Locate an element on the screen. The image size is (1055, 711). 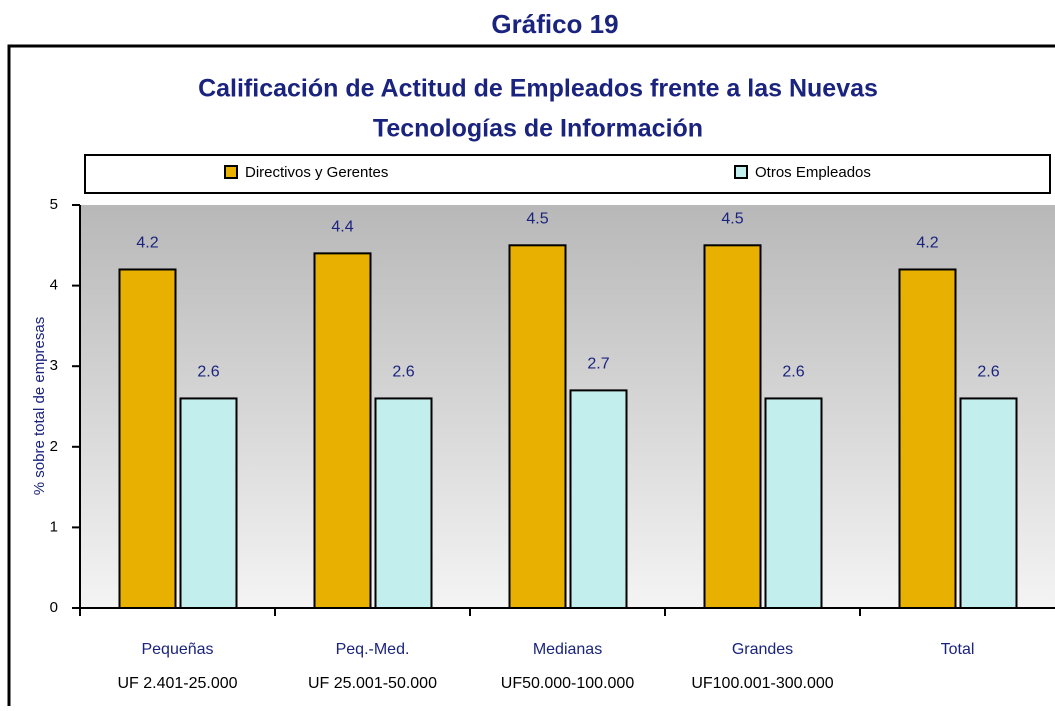
y-tick-label: 5 is located at coordinates (54, 204).